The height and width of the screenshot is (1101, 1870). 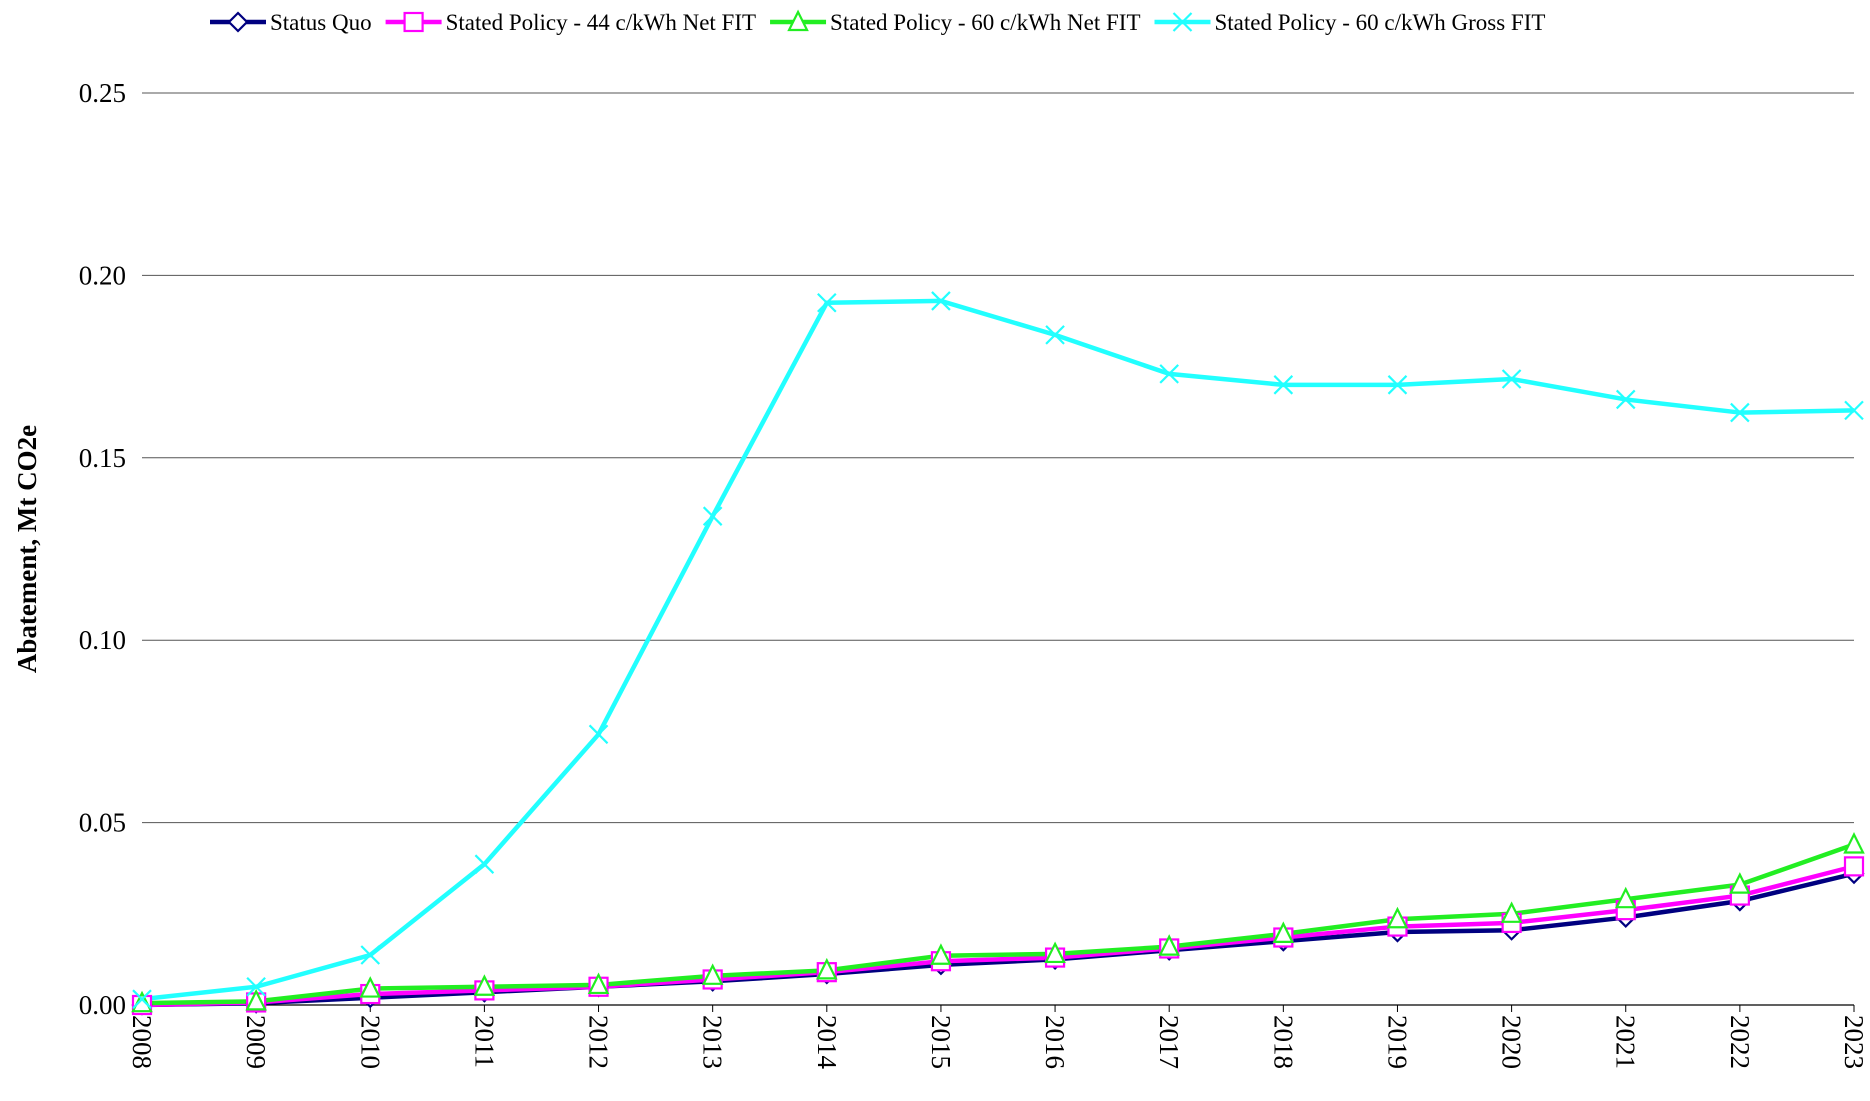 What do you see at coordinates (102, 458) in the screenshot?
I see `y-tick-label: 0.15` at bounding box center [102, 458].